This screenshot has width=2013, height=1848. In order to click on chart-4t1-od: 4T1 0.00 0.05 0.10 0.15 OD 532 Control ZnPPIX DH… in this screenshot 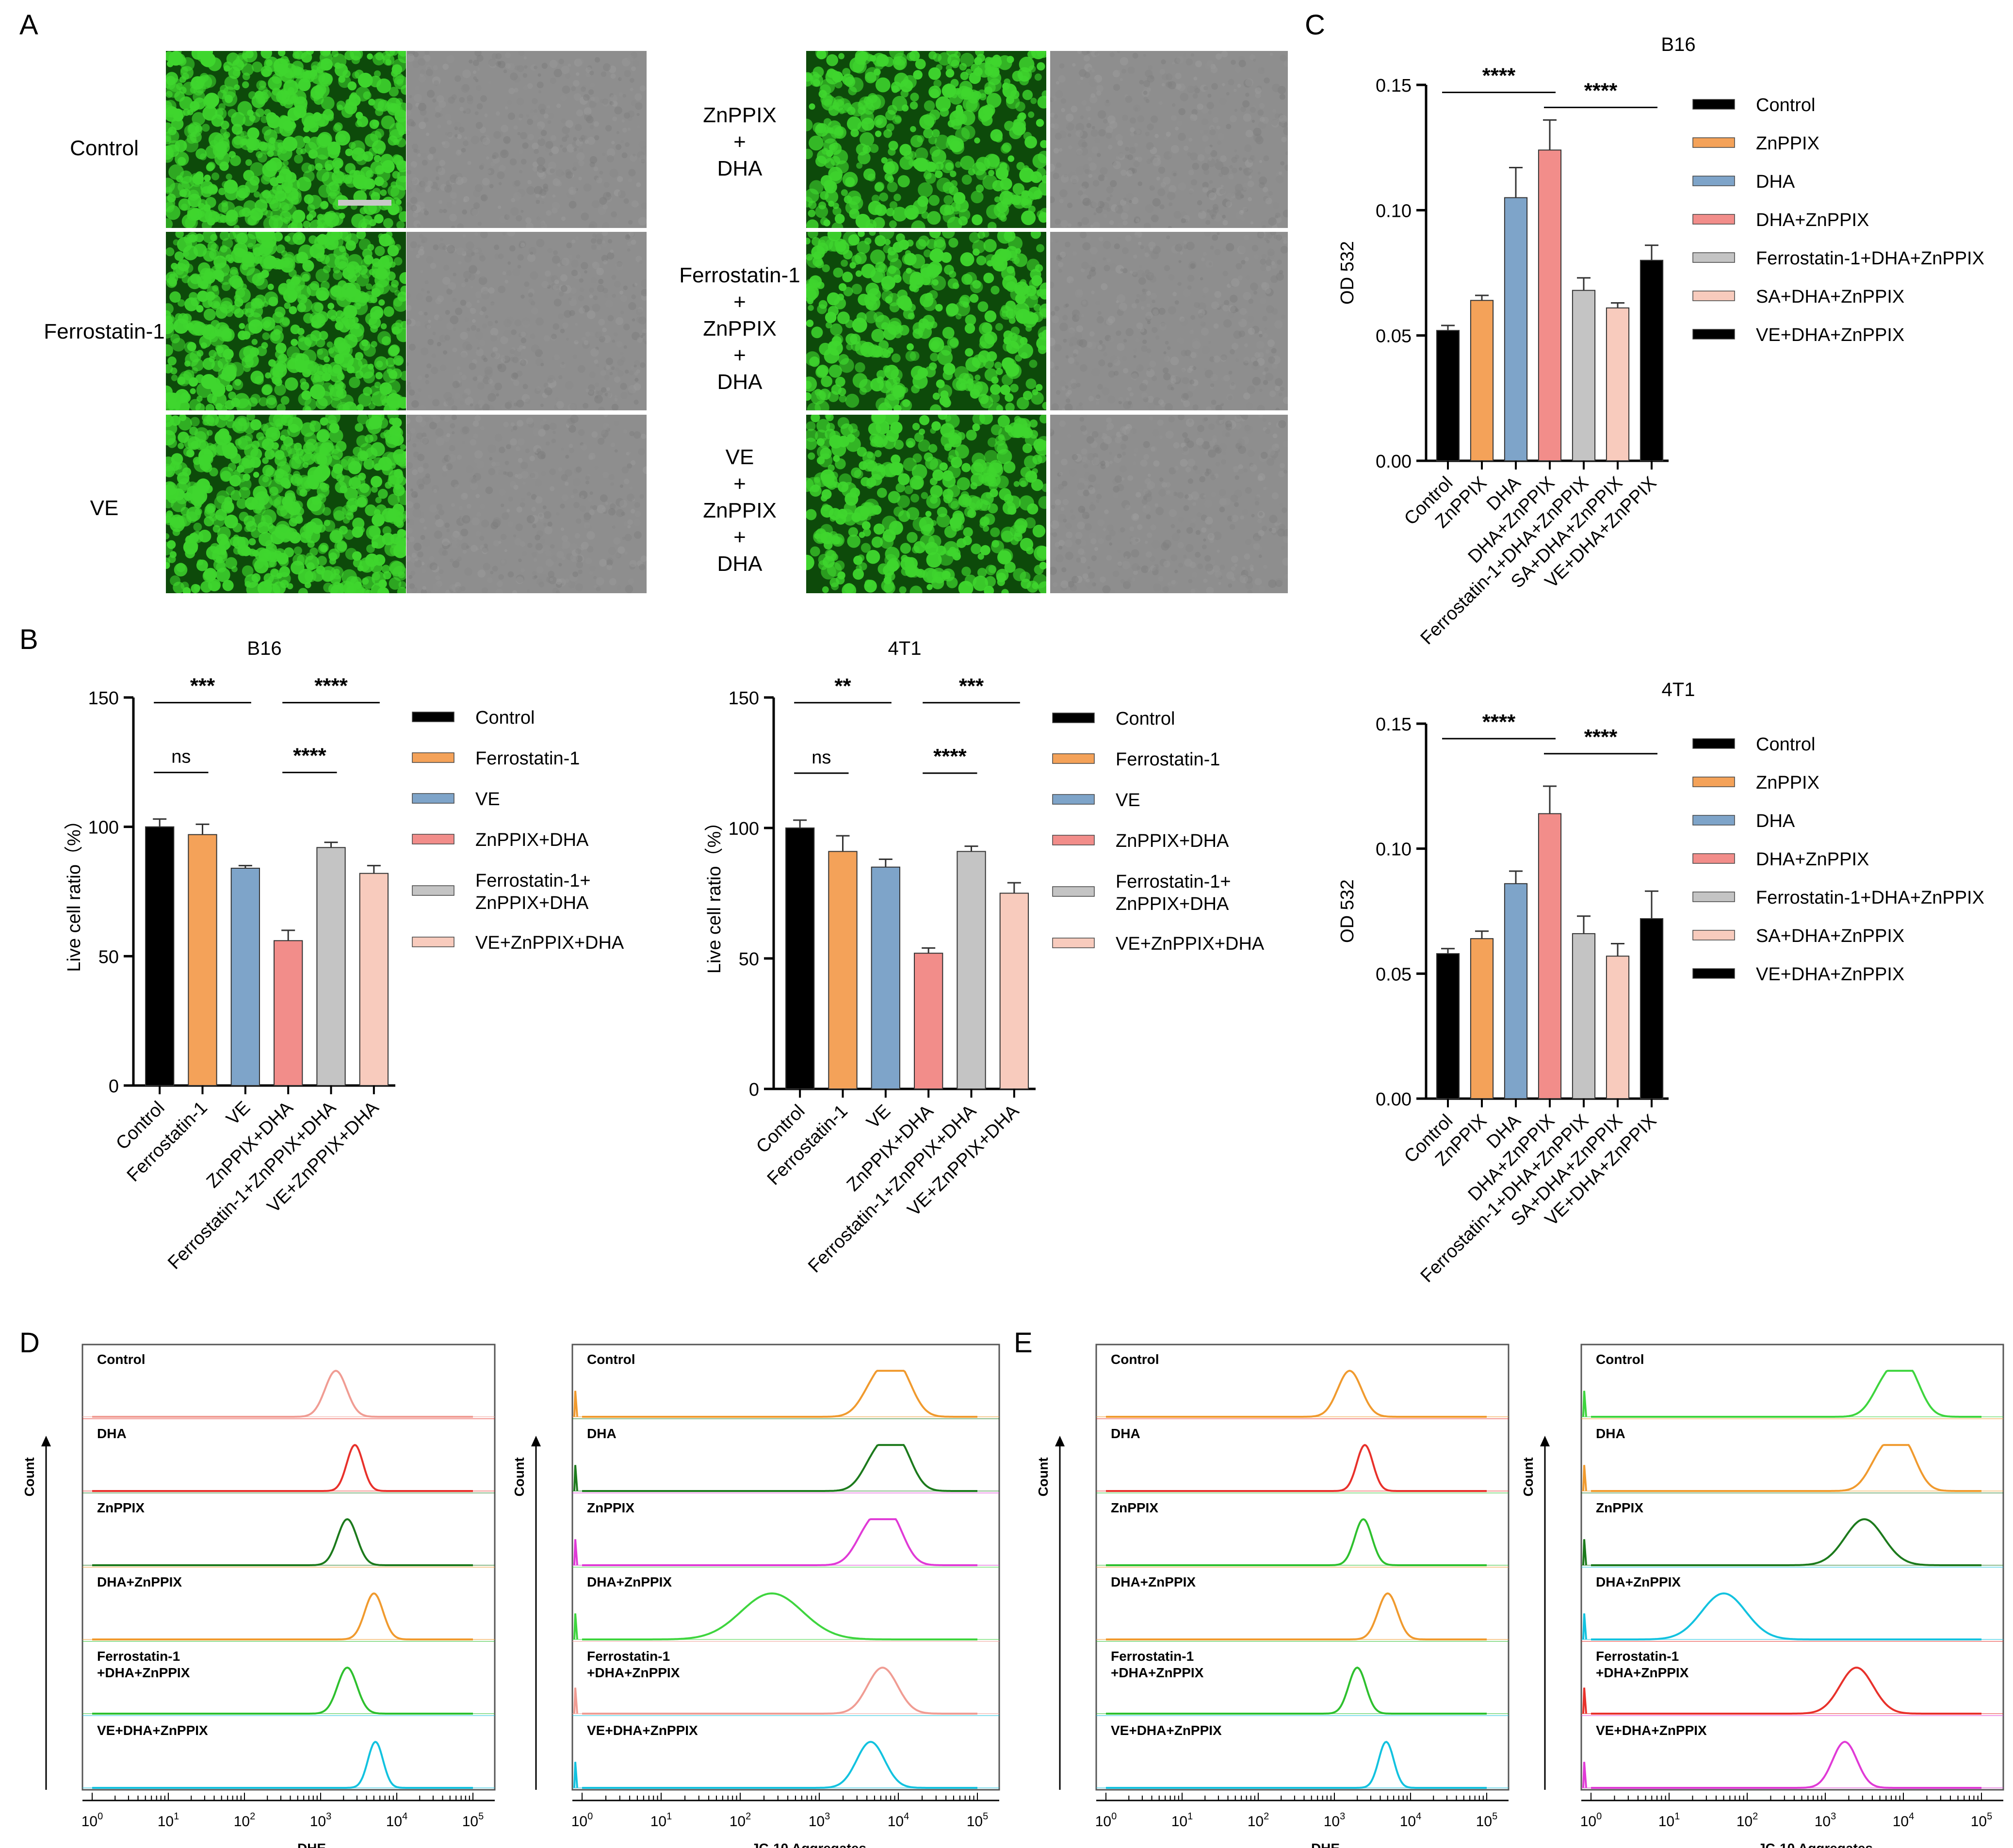, I will do `click(1660, 982)`.